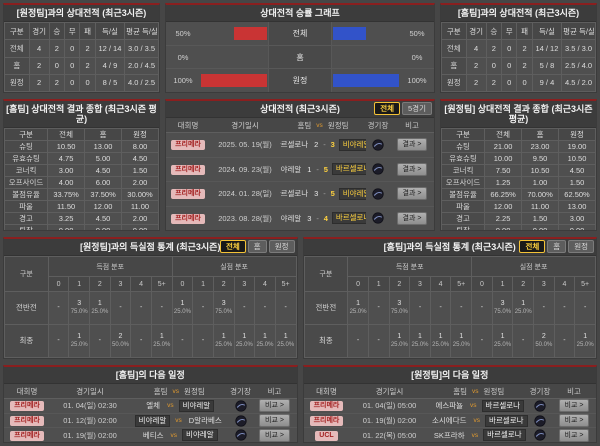 Image resolution: width=600 pixels, height=446 pixels. What do you see at coordinates (349, 33) in the screenshot?
I see `away-winrate-bar` at bounding box center [349, 33].